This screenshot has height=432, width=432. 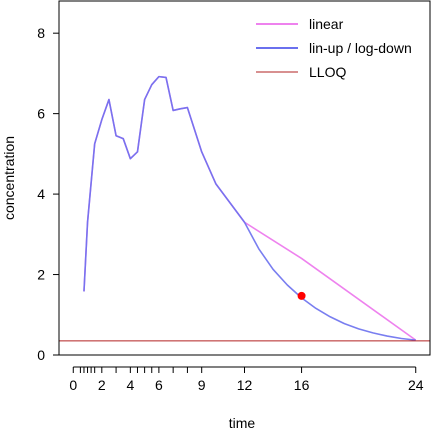 What do you see at coordinates (9, 178) in the screenshot?
I see `y-axis-title: concentration` at bounding box center [9, 178].